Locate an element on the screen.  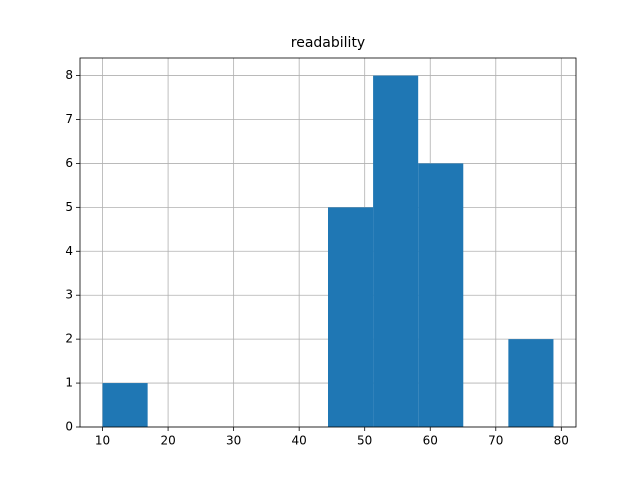
x-tick-label: 30 is located at coordinates (233, 441).